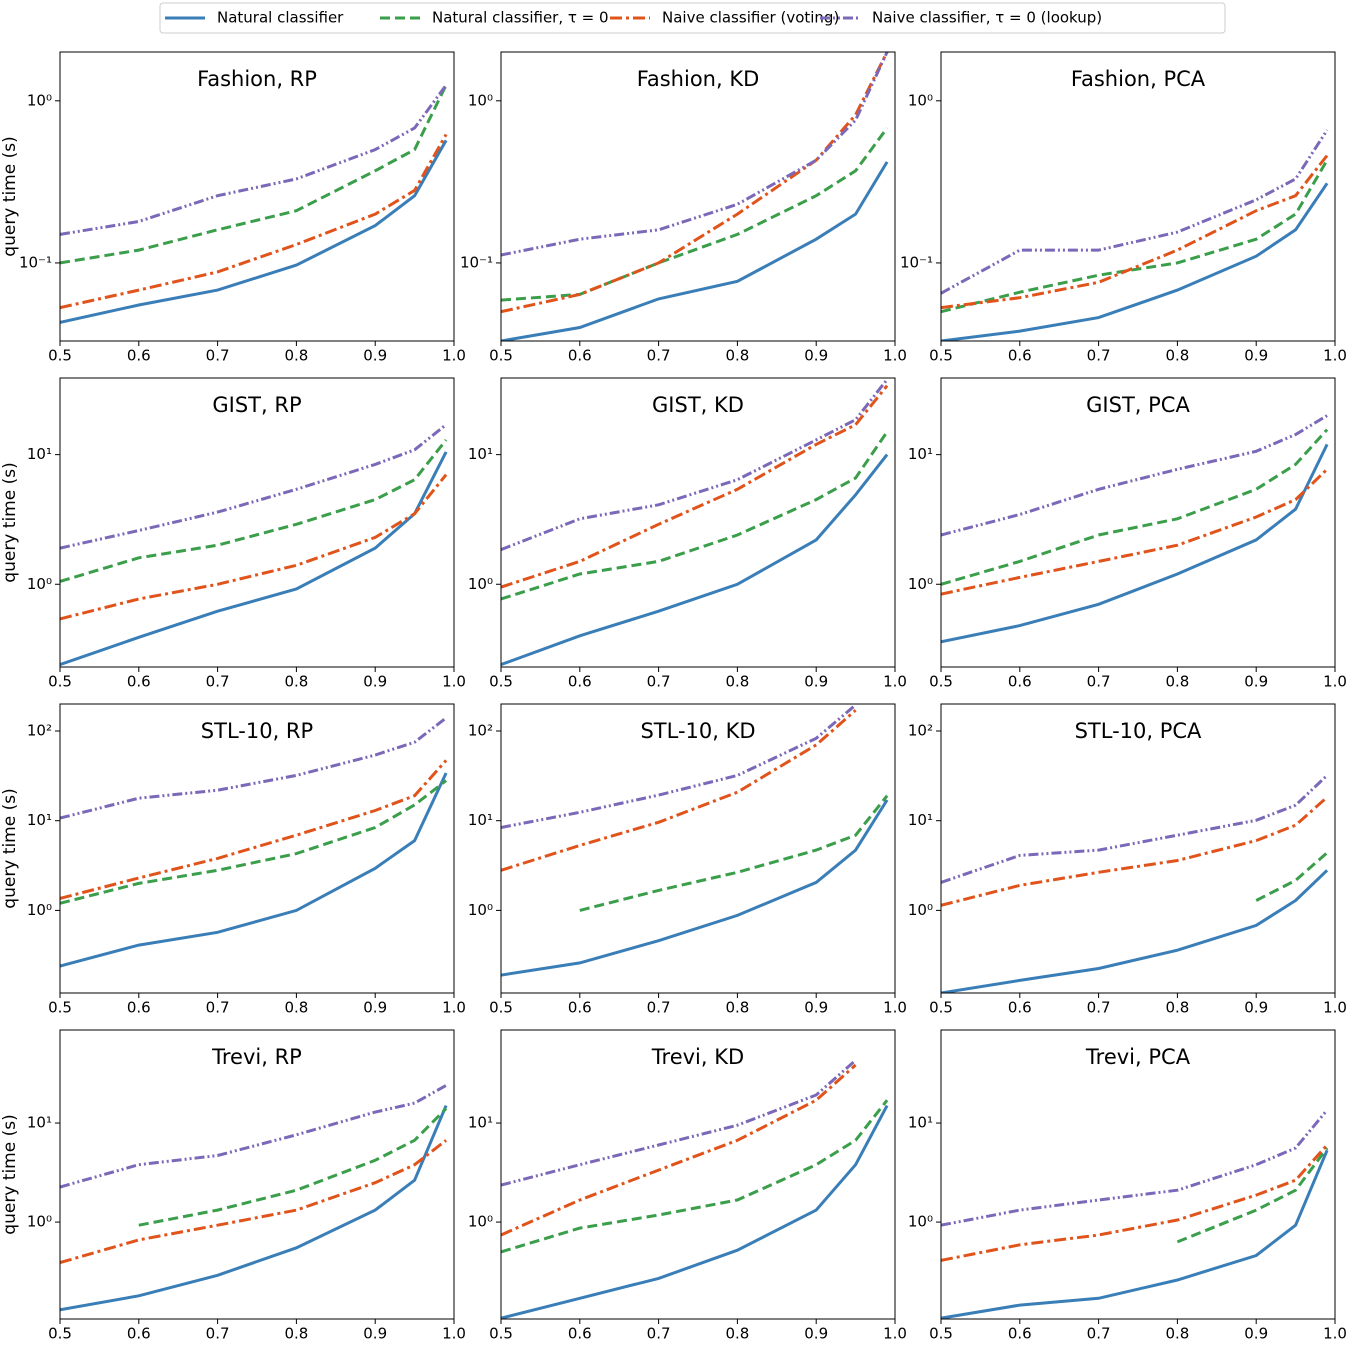  What do you see at coordinates (987, 18) in the screenshot?
I see `legend-label: Naive classifier, τ = 0 (lookup)` at bounding box center [987, 18].